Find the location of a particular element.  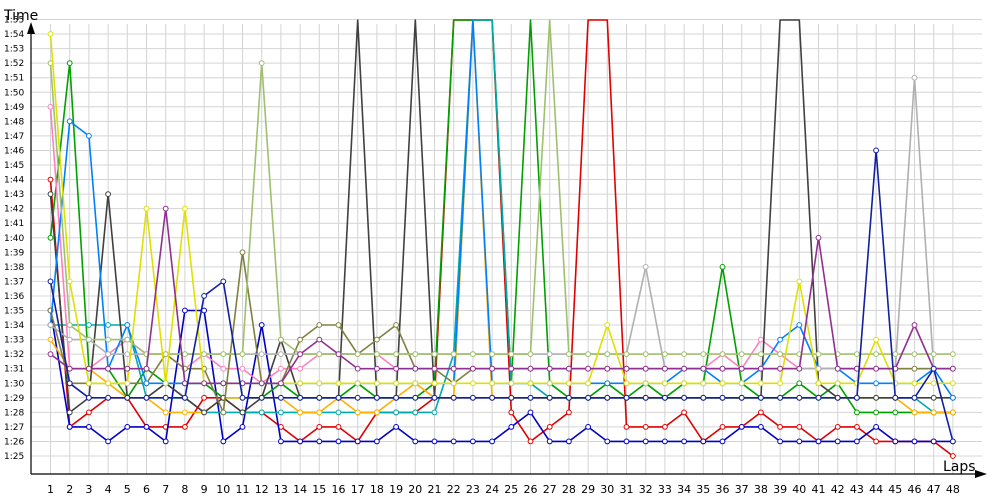

y-tick-label: 1:32 is located at coordinates (14, 355).